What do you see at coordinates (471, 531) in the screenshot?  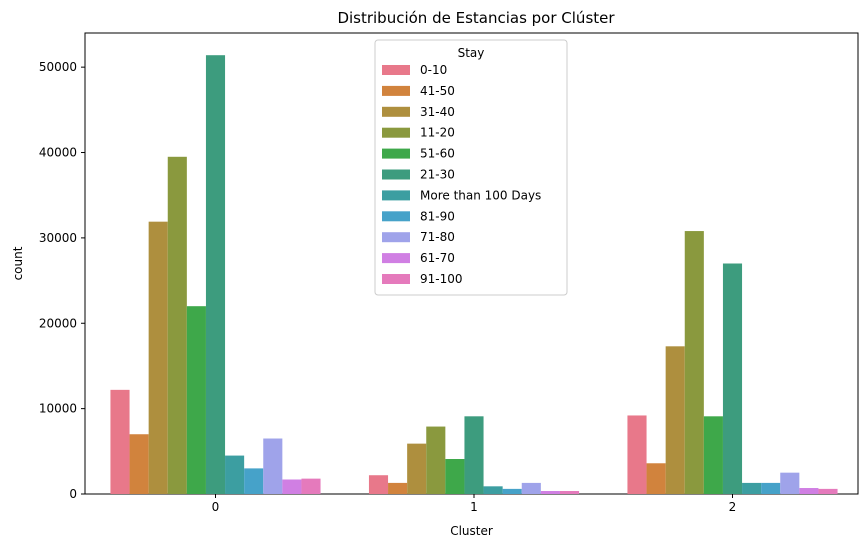 I see `x-axis-label: Cluster` at bounding box center [471, 531].